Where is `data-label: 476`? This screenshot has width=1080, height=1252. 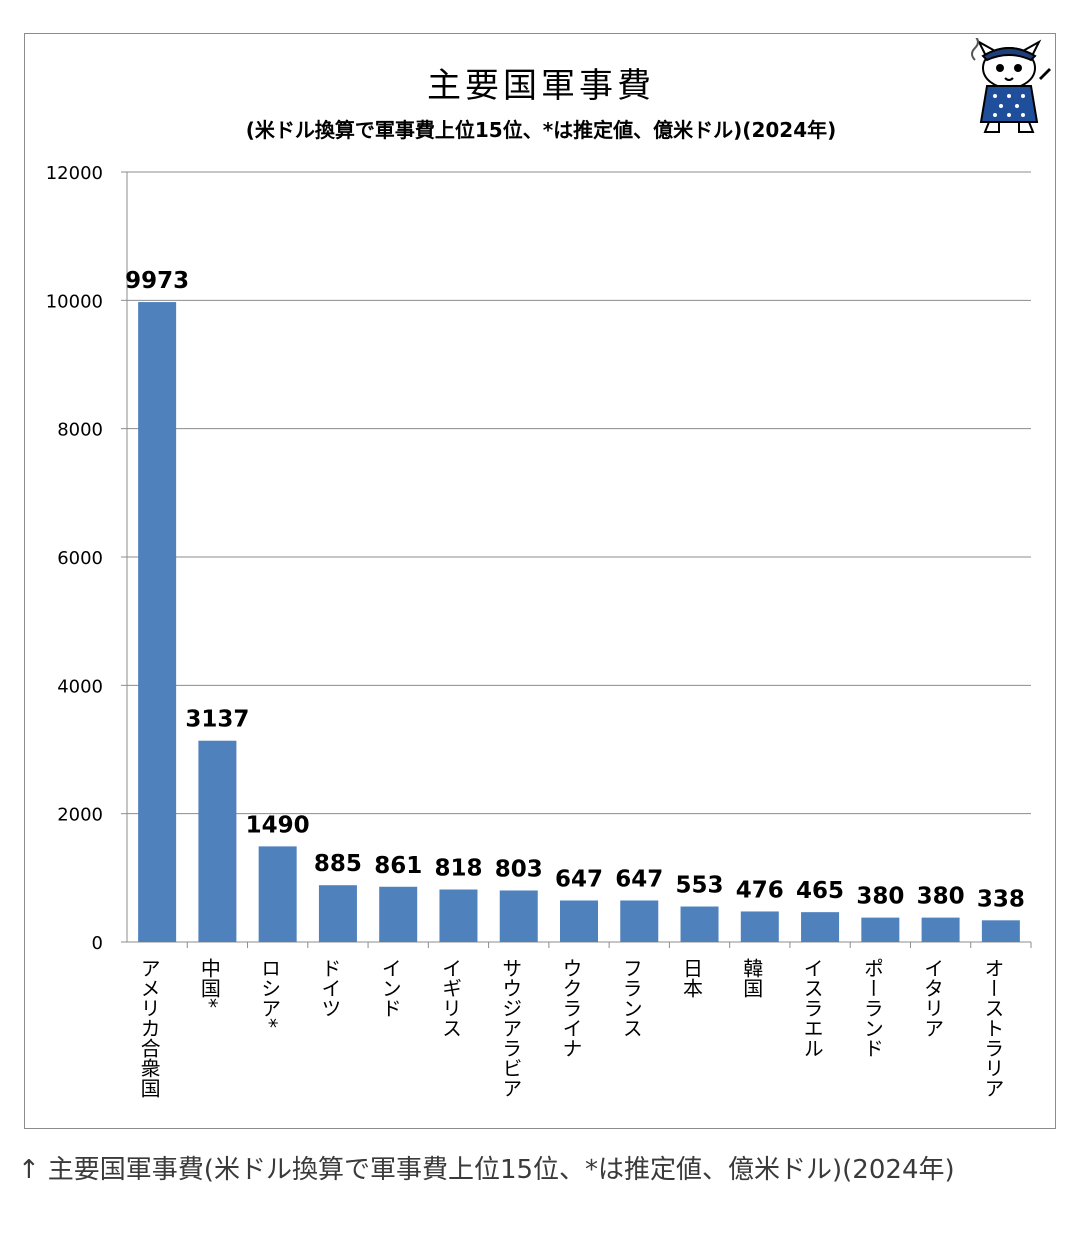
data-label: 476 is located at coordinates (760, 890).